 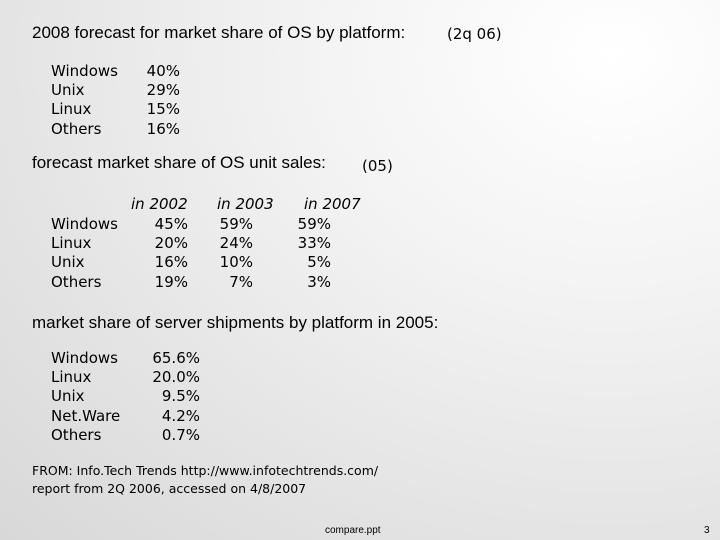 I want to click on section3-value: 0.7%, so click(x=180, y=434).